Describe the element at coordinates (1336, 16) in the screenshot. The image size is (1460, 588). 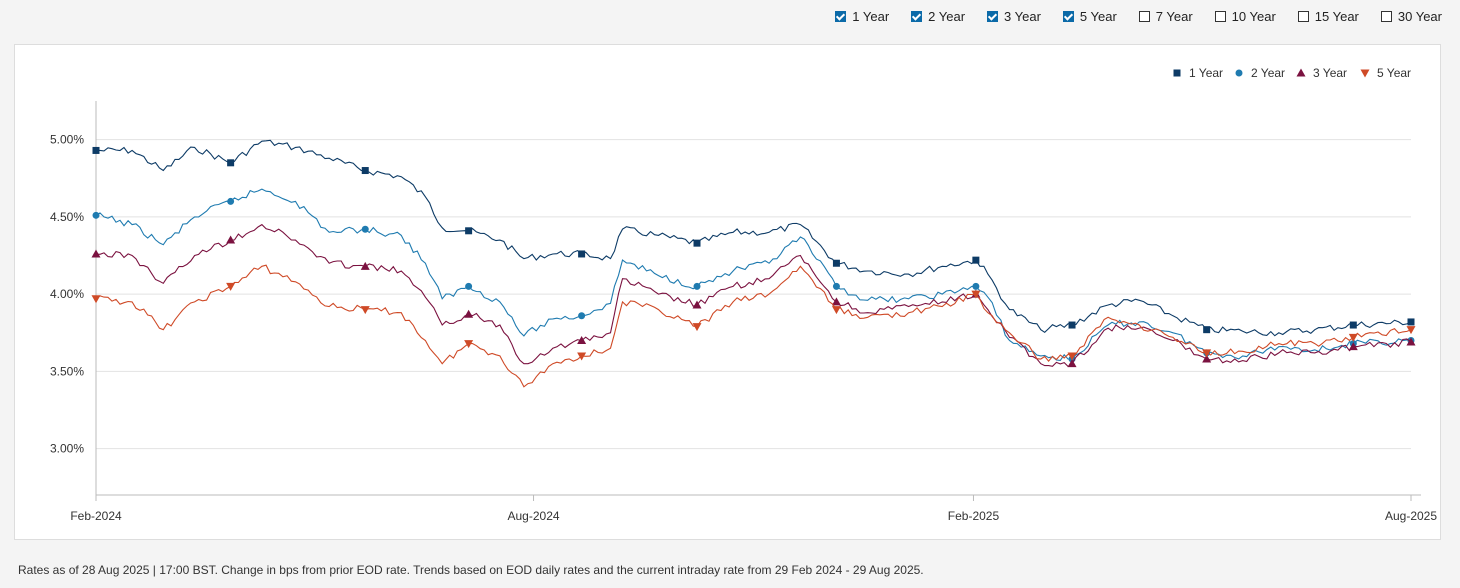
I see `toggle-label: 15 Year` at that location.